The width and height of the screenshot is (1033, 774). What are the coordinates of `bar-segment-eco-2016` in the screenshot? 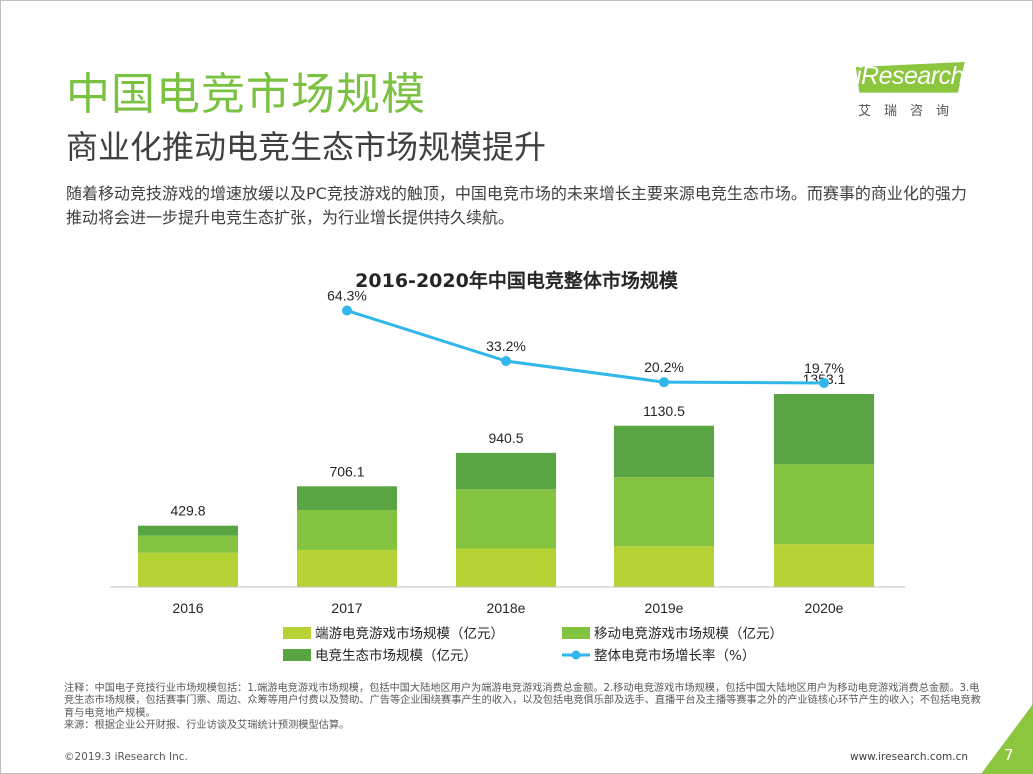 It's located at (188, 530).